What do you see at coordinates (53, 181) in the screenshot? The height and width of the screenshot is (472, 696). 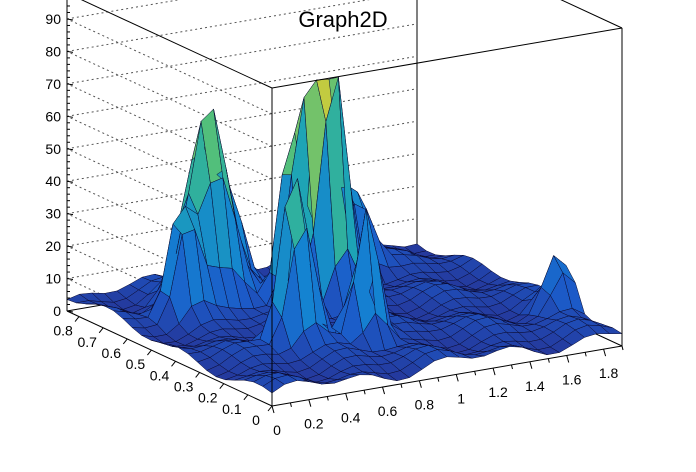 I see `z-tick-label: 40` at bounding box center [53, 181].